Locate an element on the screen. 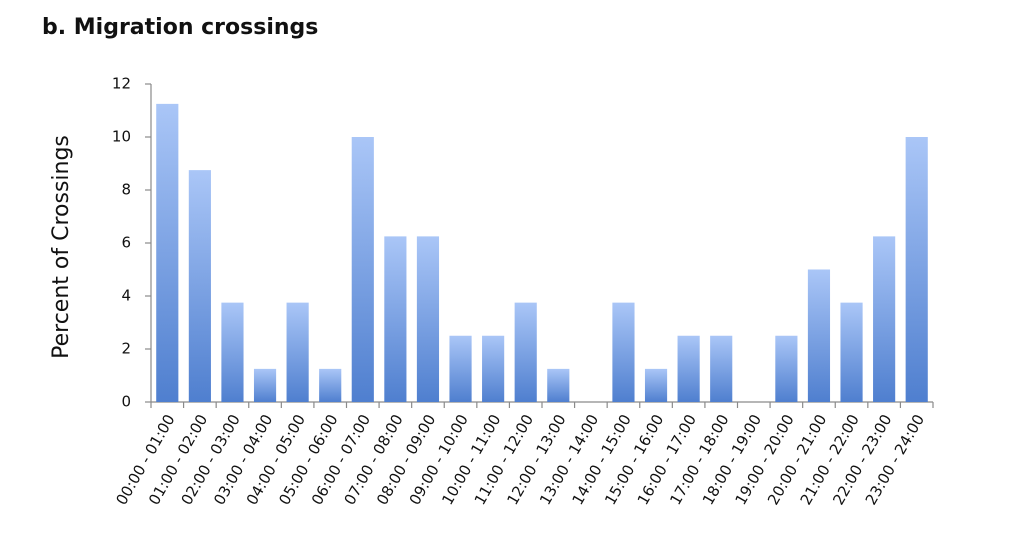 This screenshot has width=1024, height=553. y-tick-label: 8 is located at coordinates (126, 190).